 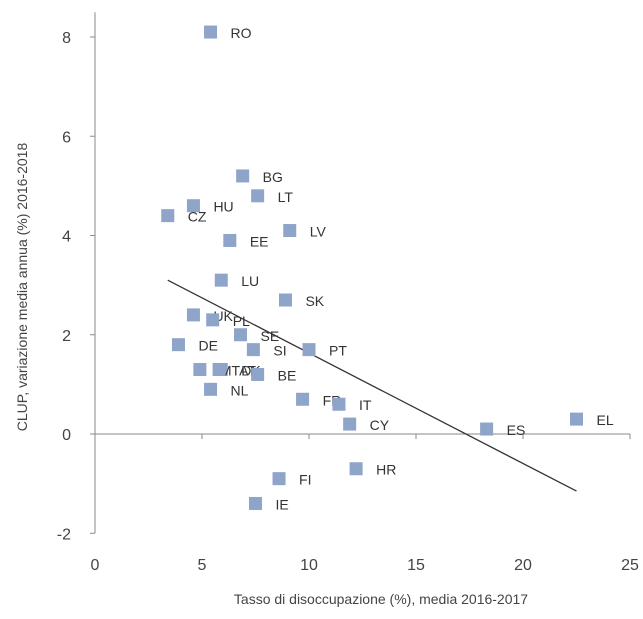 I want to click on point-label-es: ES, so click(x=516, y=430).